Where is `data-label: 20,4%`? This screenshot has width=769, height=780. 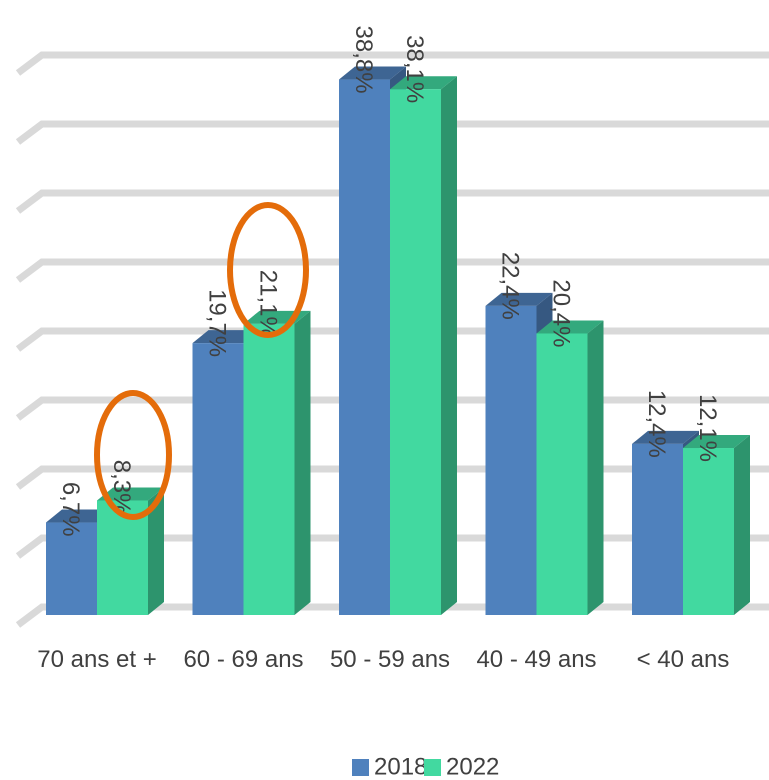
data-label: 20,4% is located at coordinates (561, 313).